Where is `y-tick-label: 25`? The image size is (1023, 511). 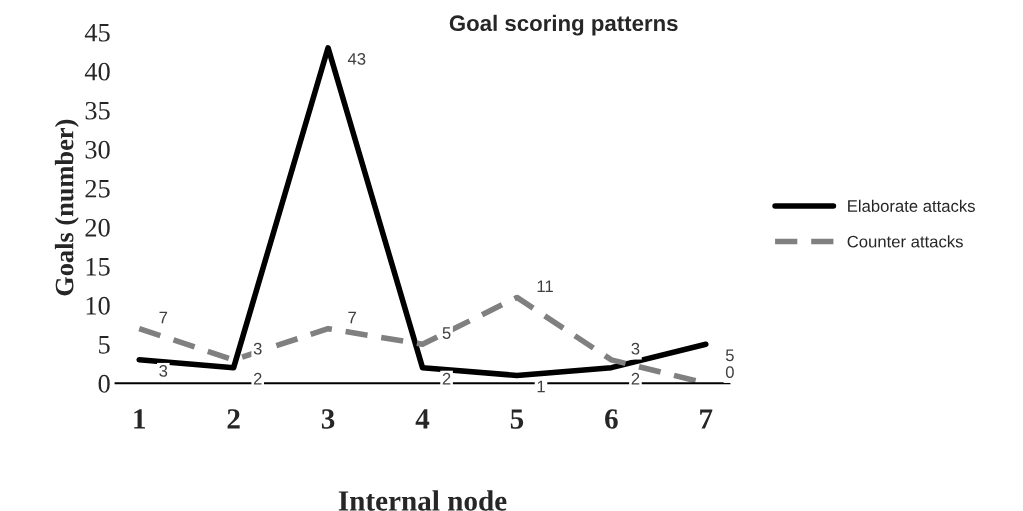
y-tick-label: 25 is located at coordinates (97, 188).